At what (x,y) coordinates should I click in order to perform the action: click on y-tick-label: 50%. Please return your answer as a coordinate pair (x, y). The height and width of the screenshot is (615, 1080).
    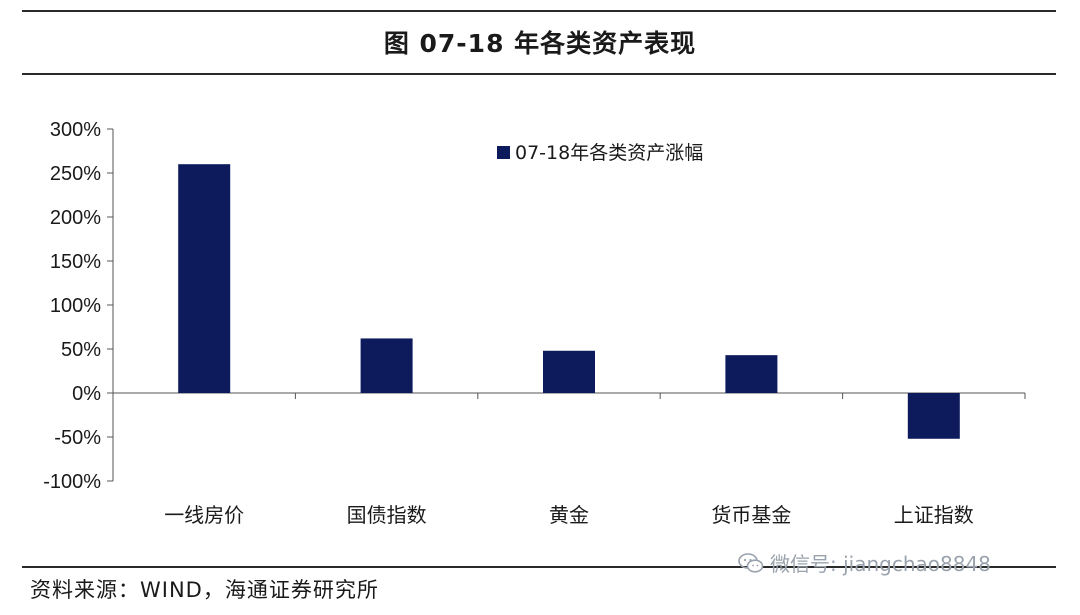
    Looking at the image, I should click on (81, 350).